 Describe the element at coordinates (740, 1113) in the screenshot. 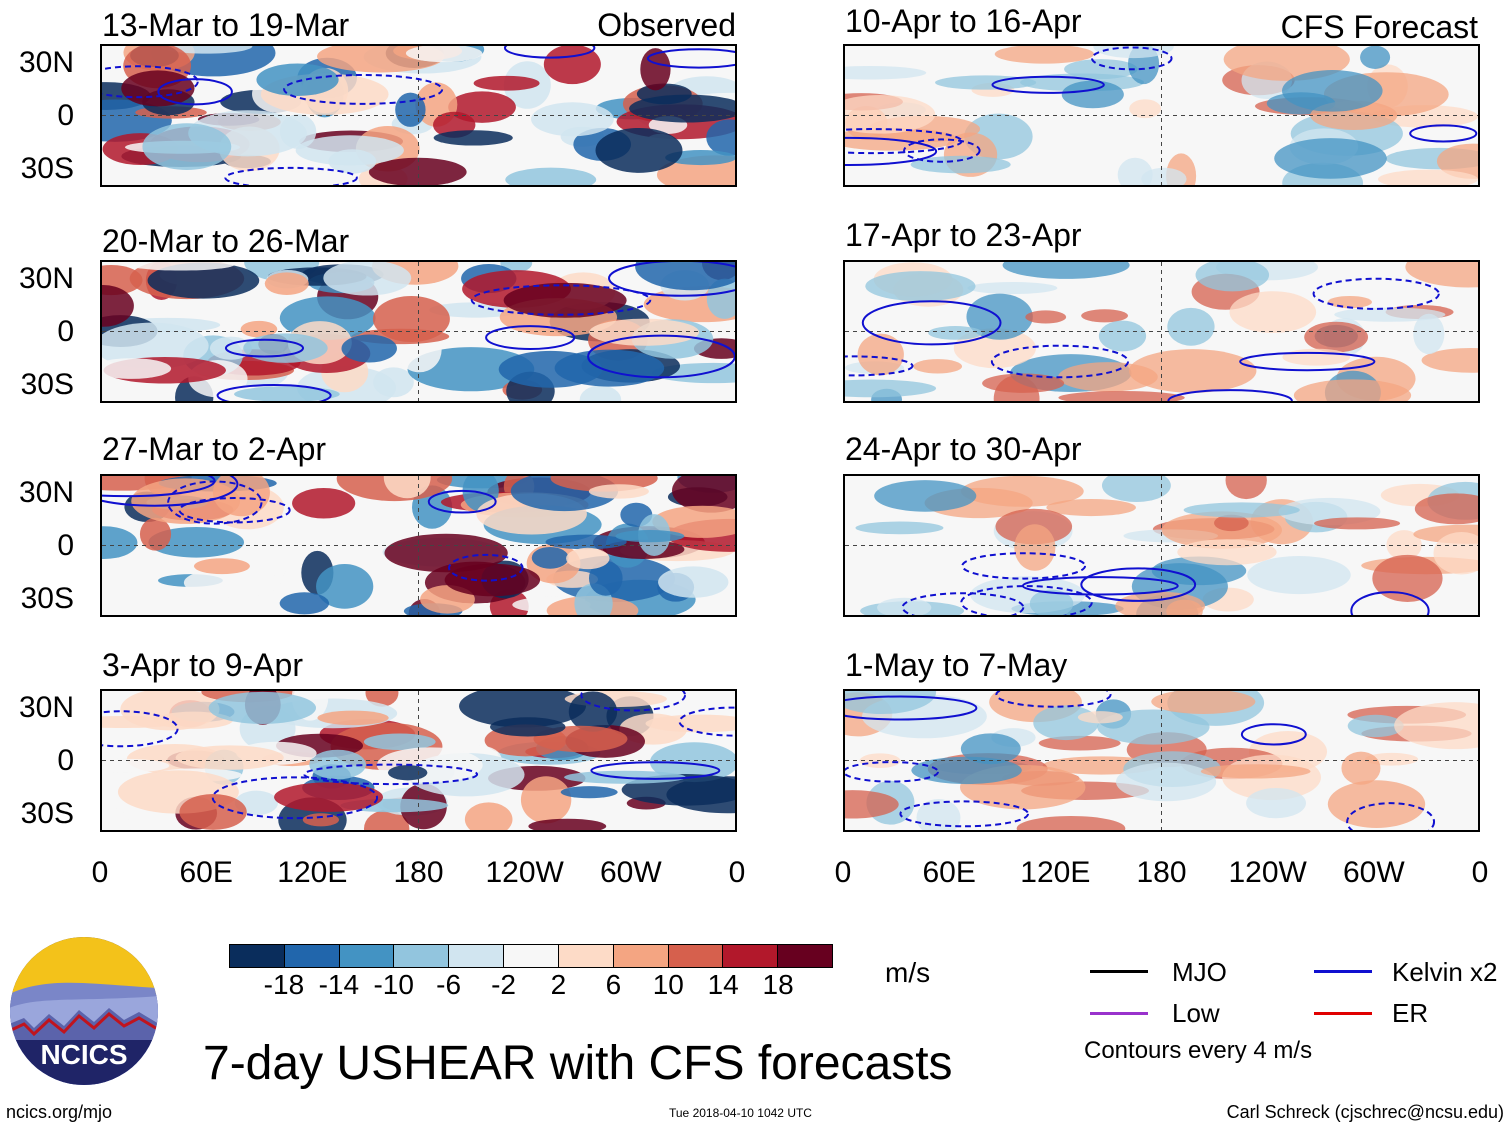

I see `footer-timestamp: Tue 2018-04-10 1042 UTC` at that location.